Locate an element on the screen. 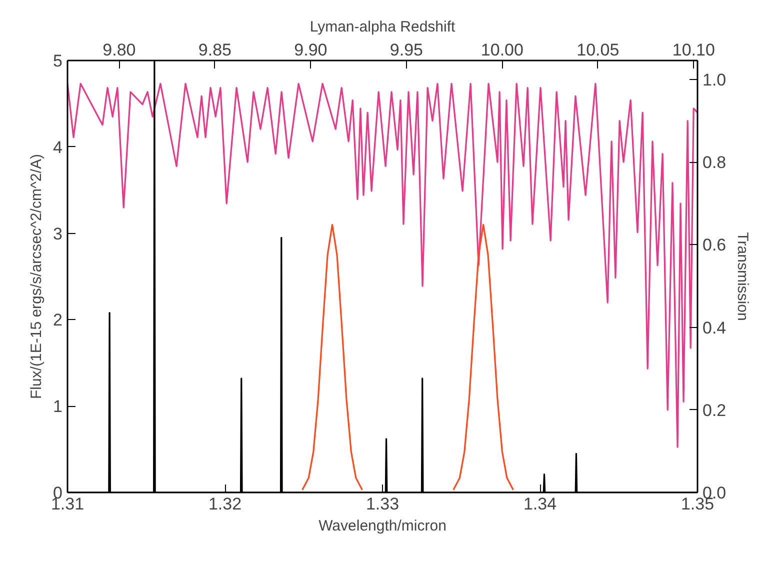 The width and height of the screenshot is (773, 562). x2-tick-label: 9.80 is located at coordinates (119, 50).